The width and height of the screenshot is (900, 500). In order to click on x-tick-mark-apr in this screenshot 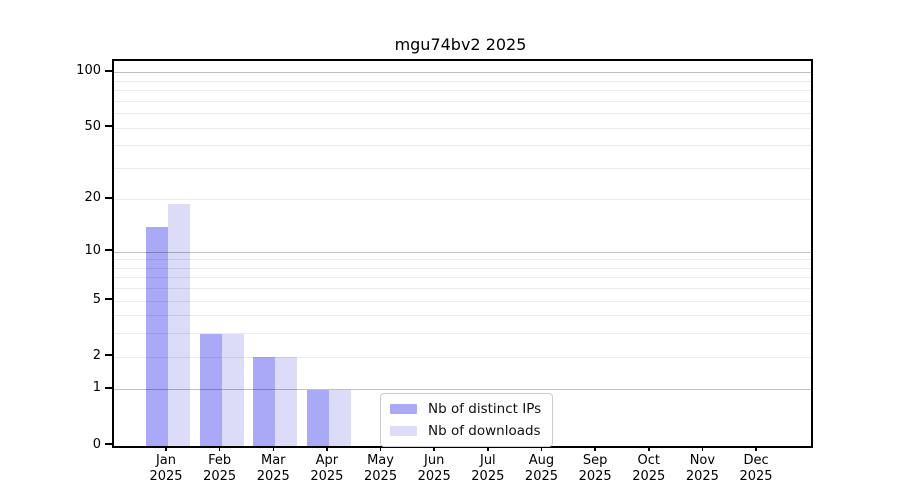, I will do `click(327, 448)`.